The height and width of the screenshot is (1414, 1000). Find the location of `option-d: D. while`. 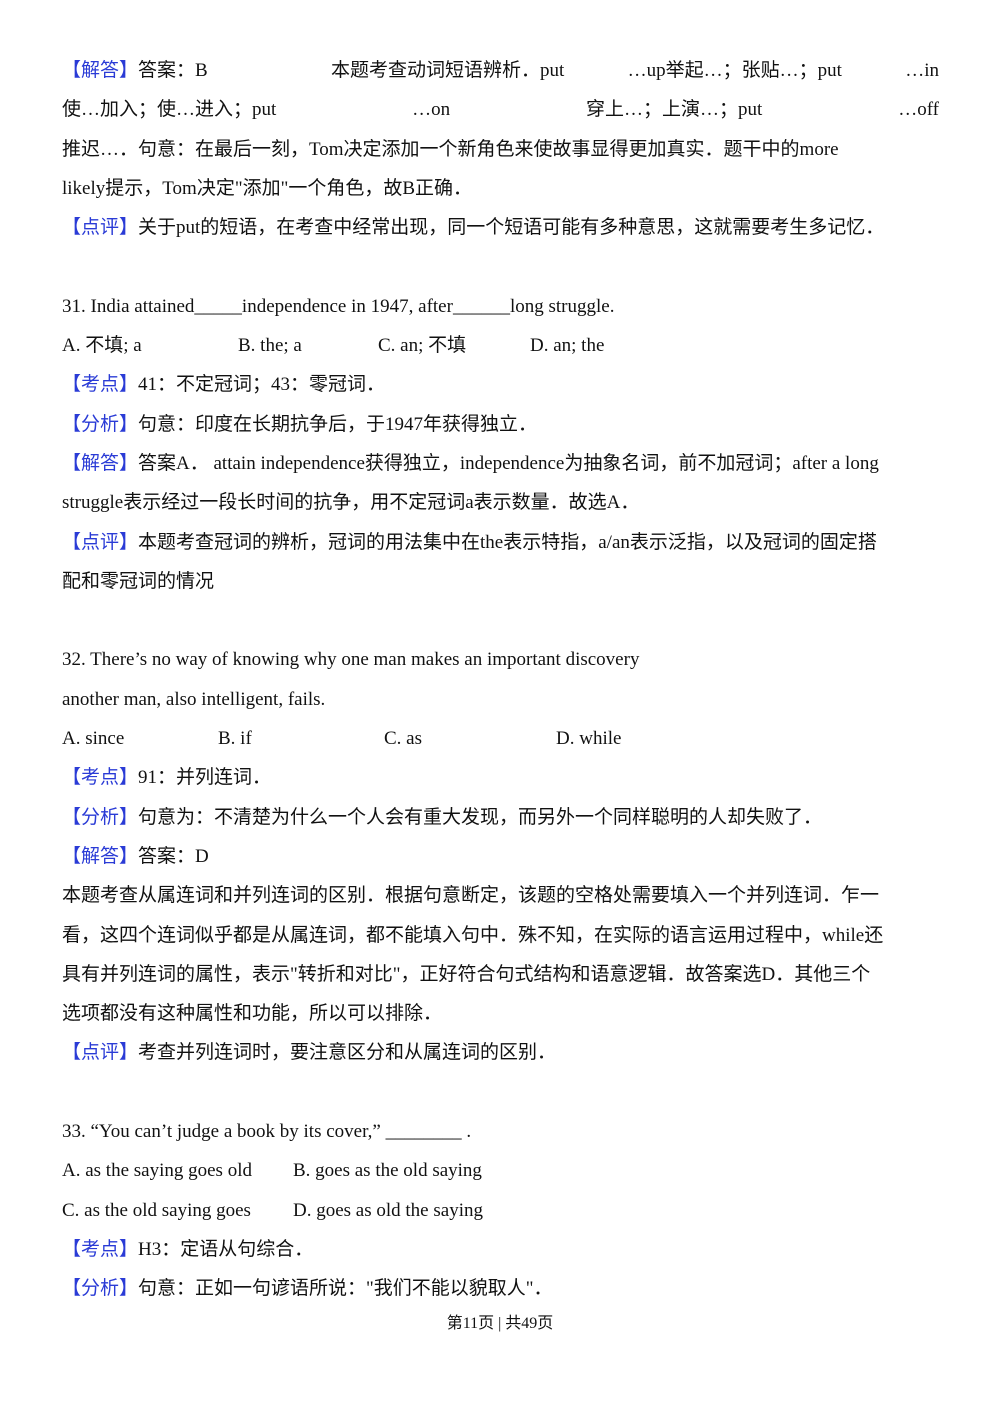

option-d: D. while is located at coordinates (589, 739).